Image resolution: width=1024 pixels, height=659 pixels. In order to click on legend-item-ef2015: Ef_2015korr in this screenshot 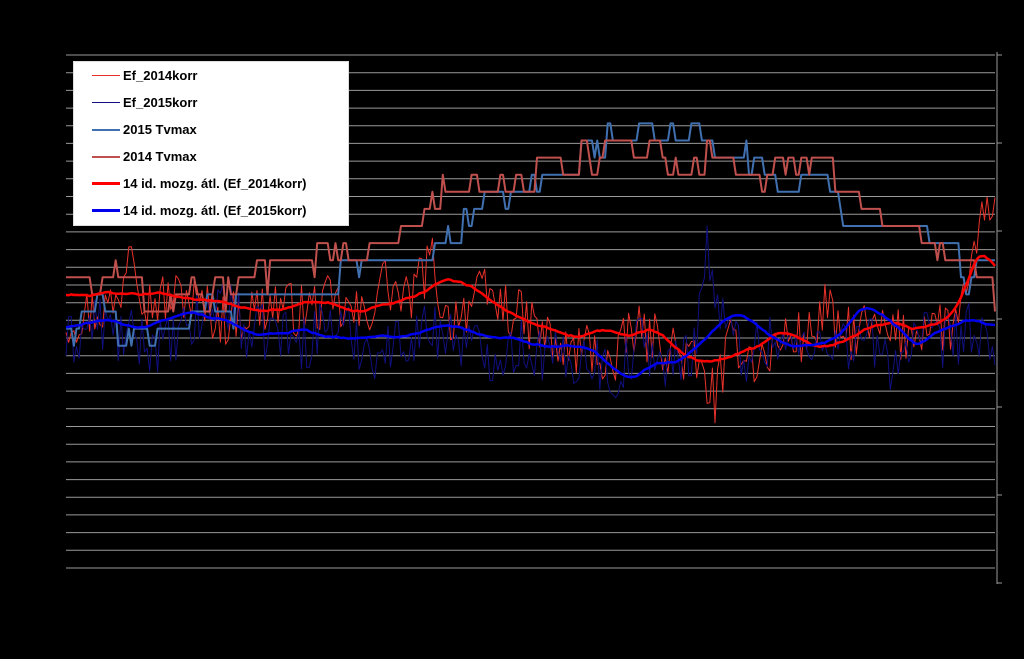, I will do `click(144, 102)`.